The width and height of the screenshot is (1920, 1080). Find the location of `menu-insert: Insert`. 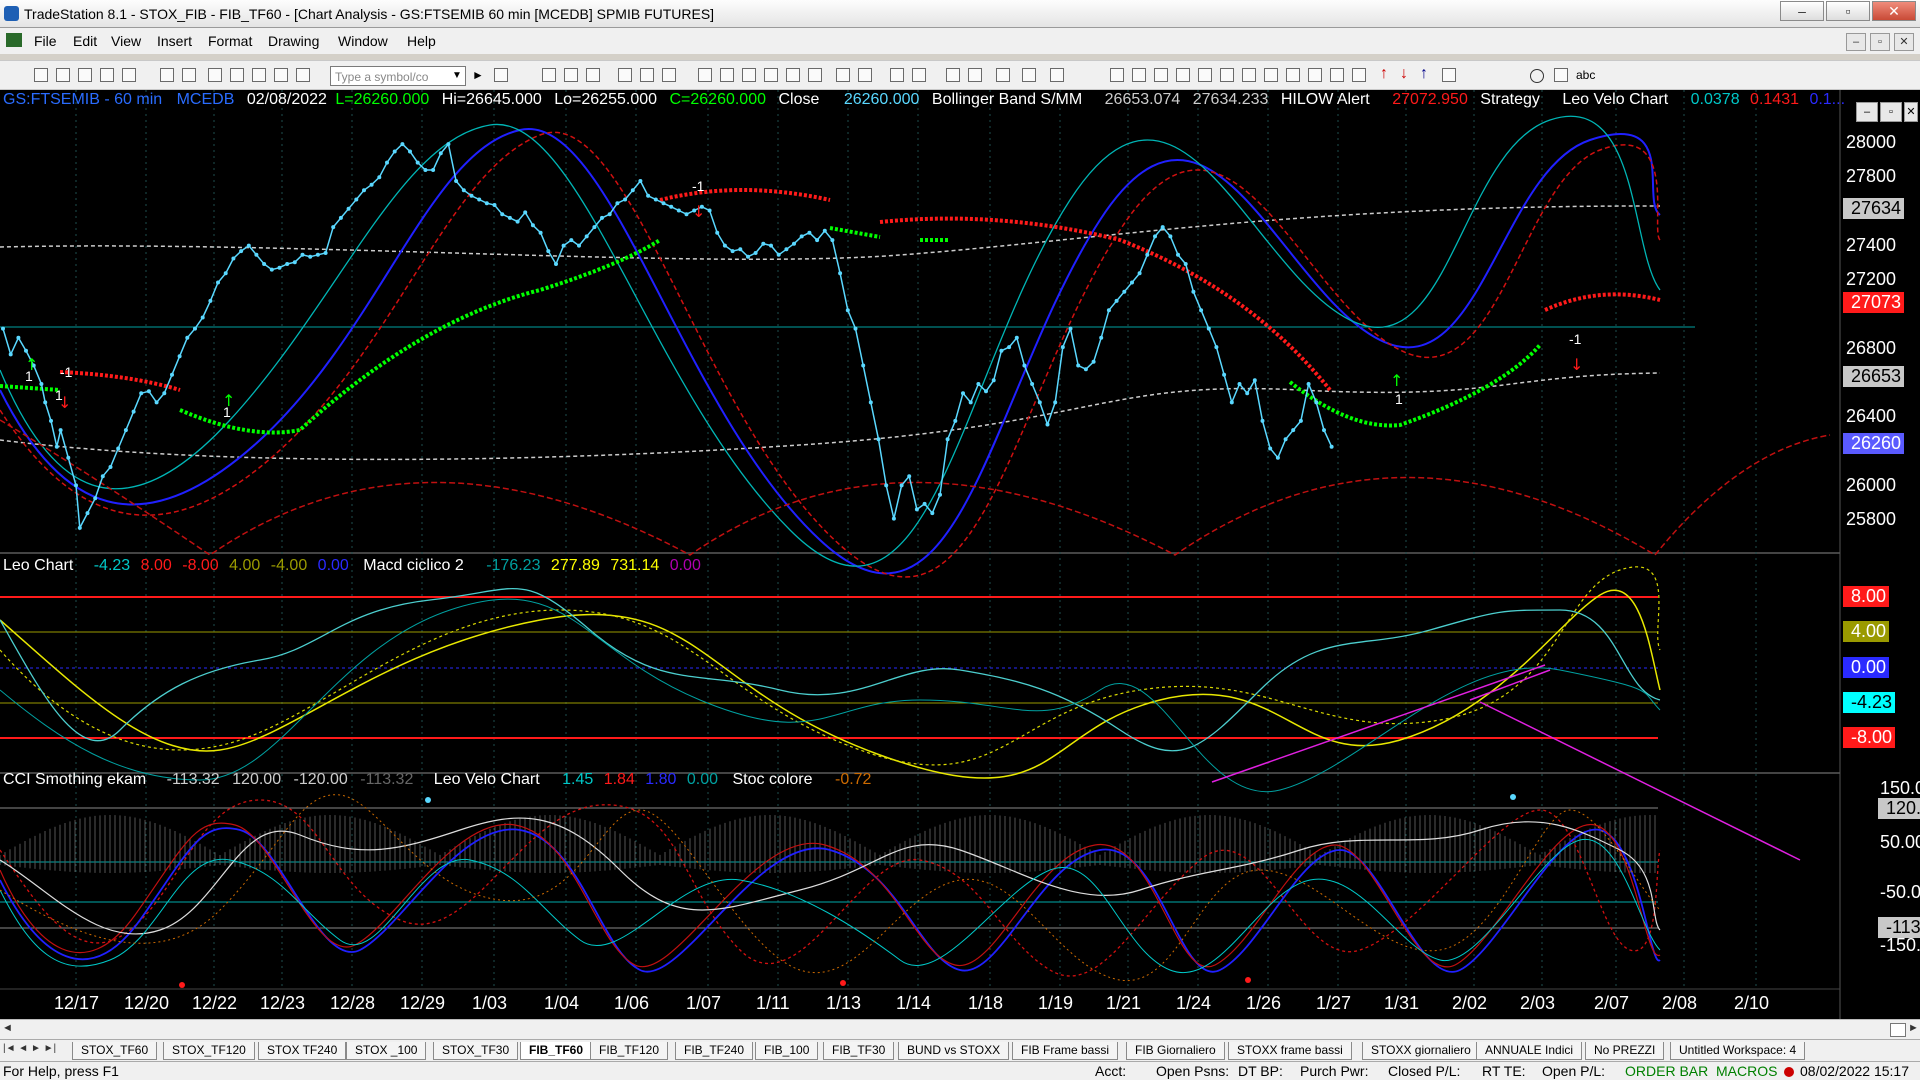

menu-insert: Insert is located at coordinates (175, 41).